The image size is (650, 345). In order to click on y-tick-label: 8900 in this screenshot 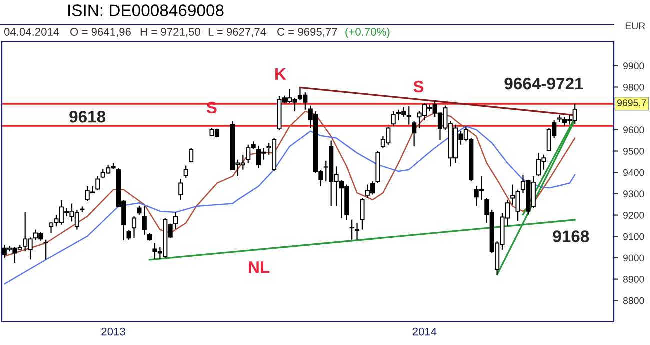, I will do `click(633, 279)`.